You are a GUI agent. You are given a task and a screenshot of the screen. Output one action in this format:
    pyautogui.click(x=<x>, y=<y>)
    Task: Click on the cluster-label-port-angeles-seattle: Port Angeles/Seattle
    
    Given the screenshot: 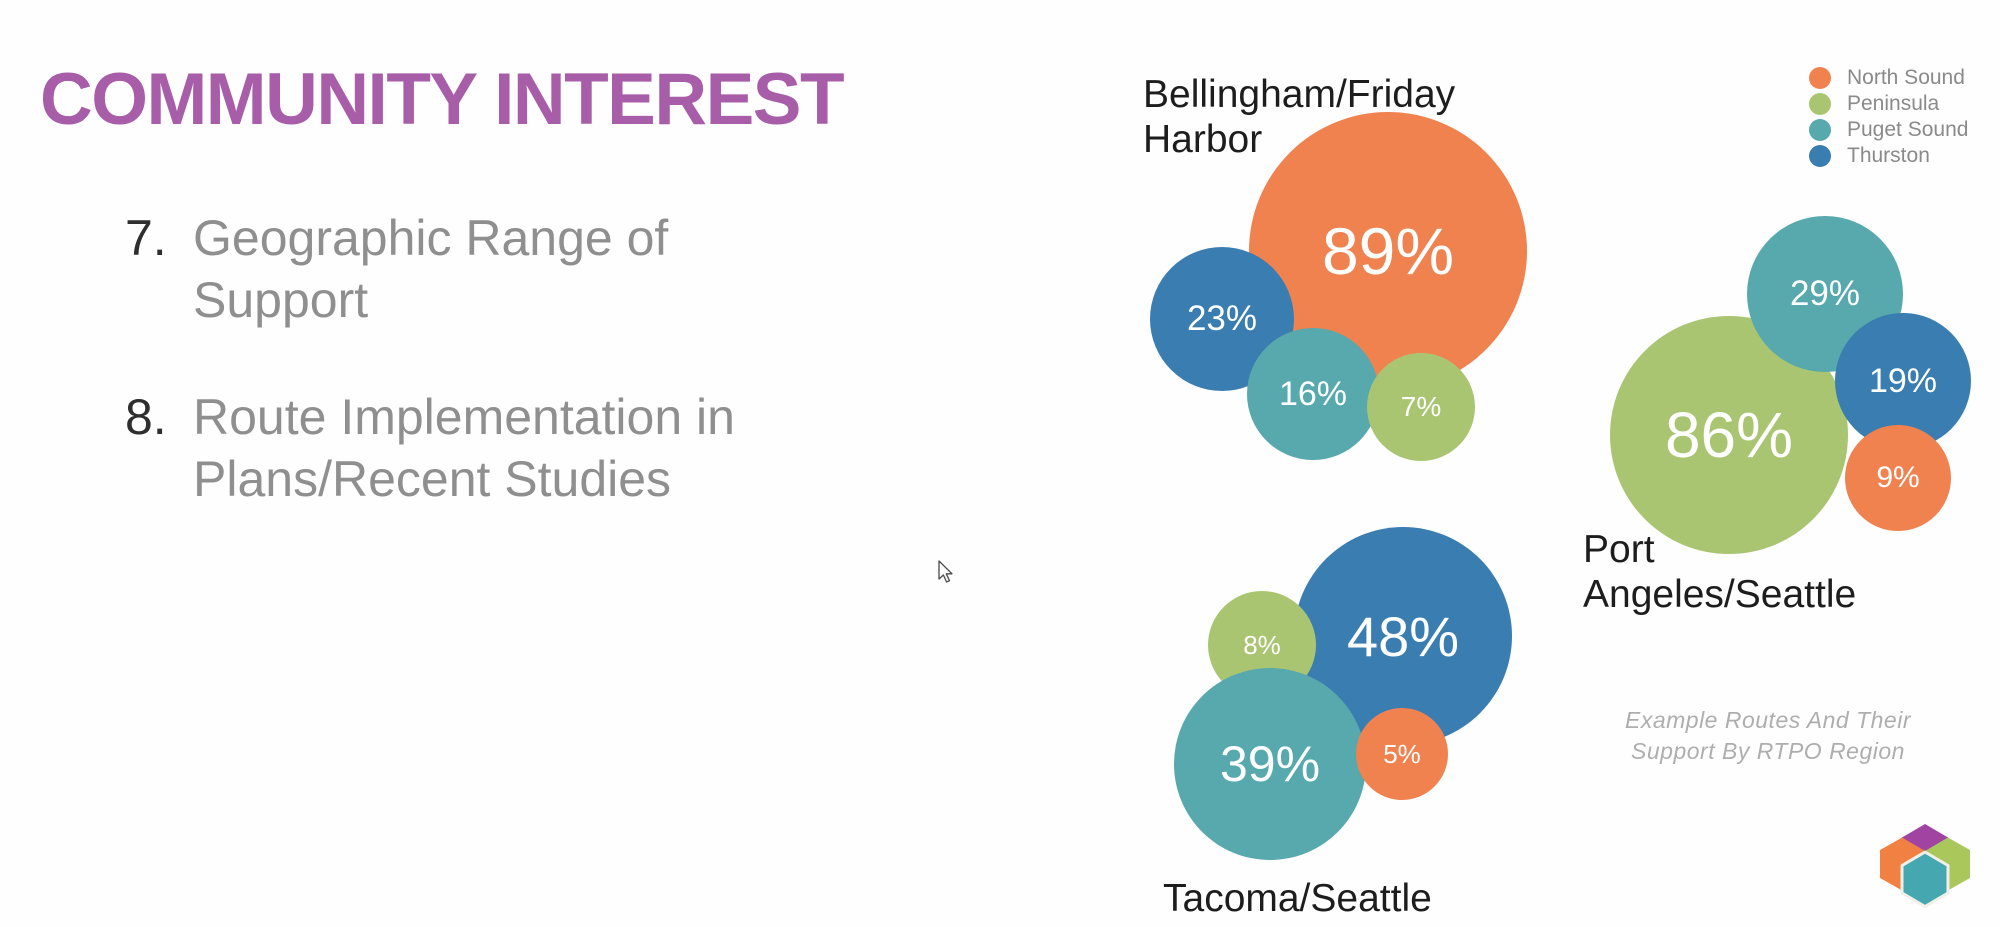 What is the action you would take?
    pyautogui.click(x=1743, y=572)
    